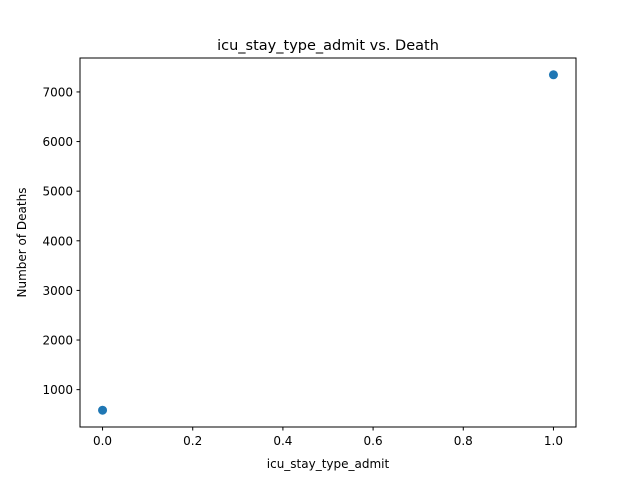  What do you see at coordinates (57, 192) in the screenshot?
I see `y-tick-label: 5000` at bounding box center [57, 192].